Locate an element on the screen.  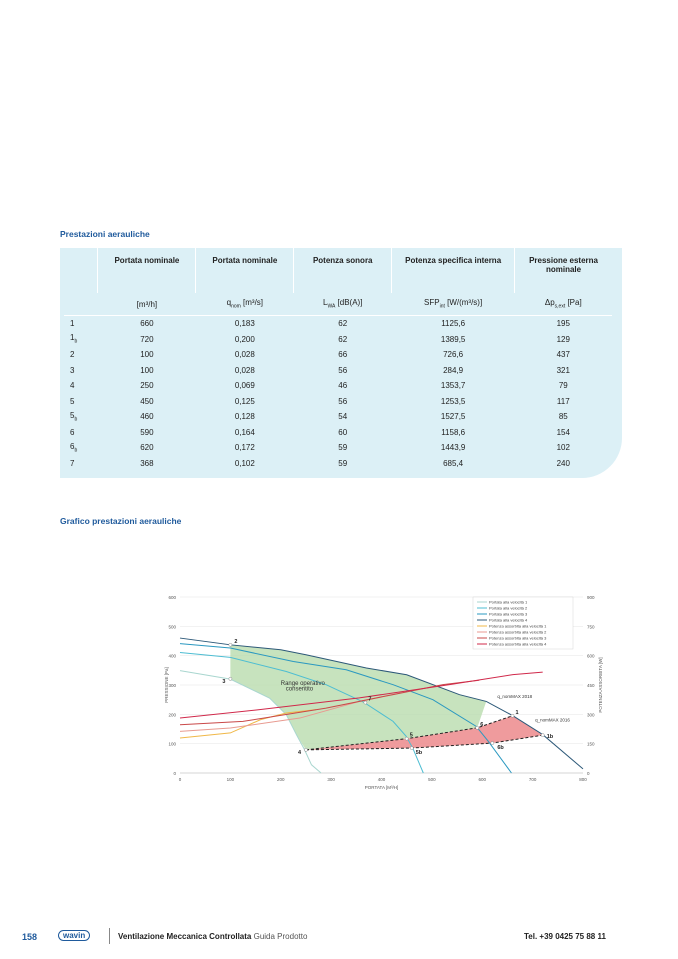
table-cell: 5 is located at coordinates (72, 401).